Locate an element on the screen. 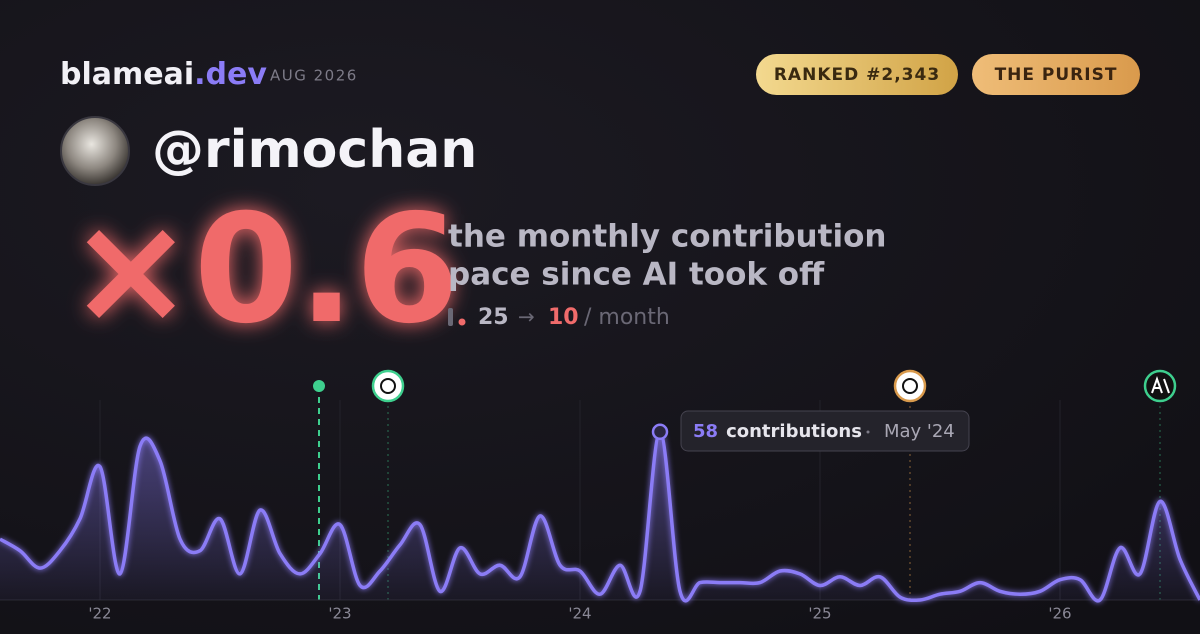  before-icon is located at coordinates (450, 317).